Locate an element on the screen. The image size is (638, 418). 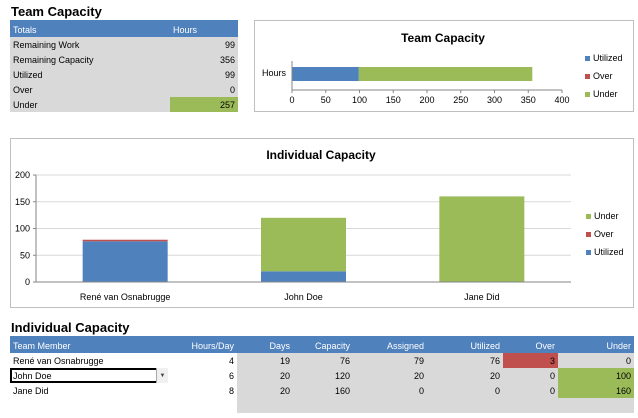
row-value-remaining-capacity: 356 is located at coordinates (204, 59).